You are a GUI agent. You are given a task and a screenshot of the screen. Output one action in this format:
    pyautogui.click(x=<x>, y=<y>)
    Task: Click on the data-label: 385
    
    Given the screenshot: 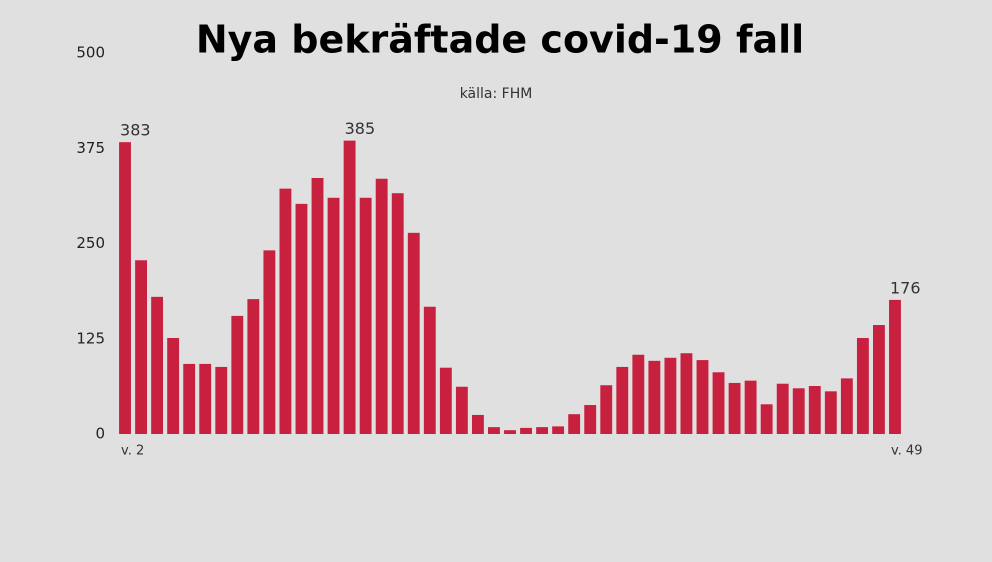 What is the action you would take?
    pyautogui.click(x=360, y=128)
    